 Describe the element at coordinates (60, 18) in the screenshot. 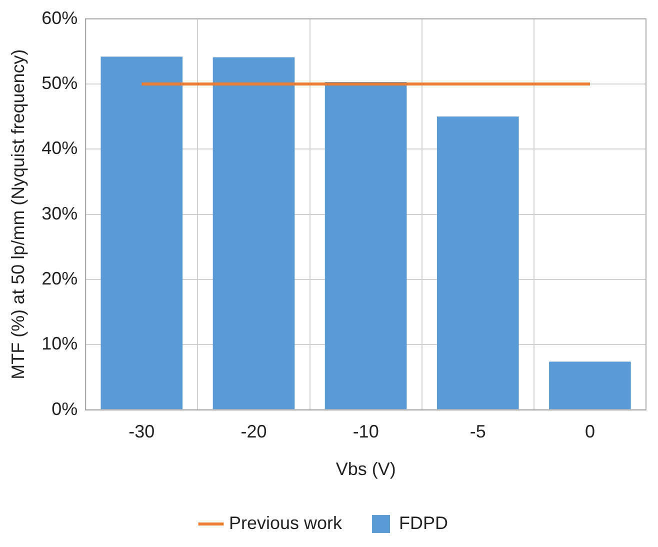

I see `y-tick-label: 60%` at that location.